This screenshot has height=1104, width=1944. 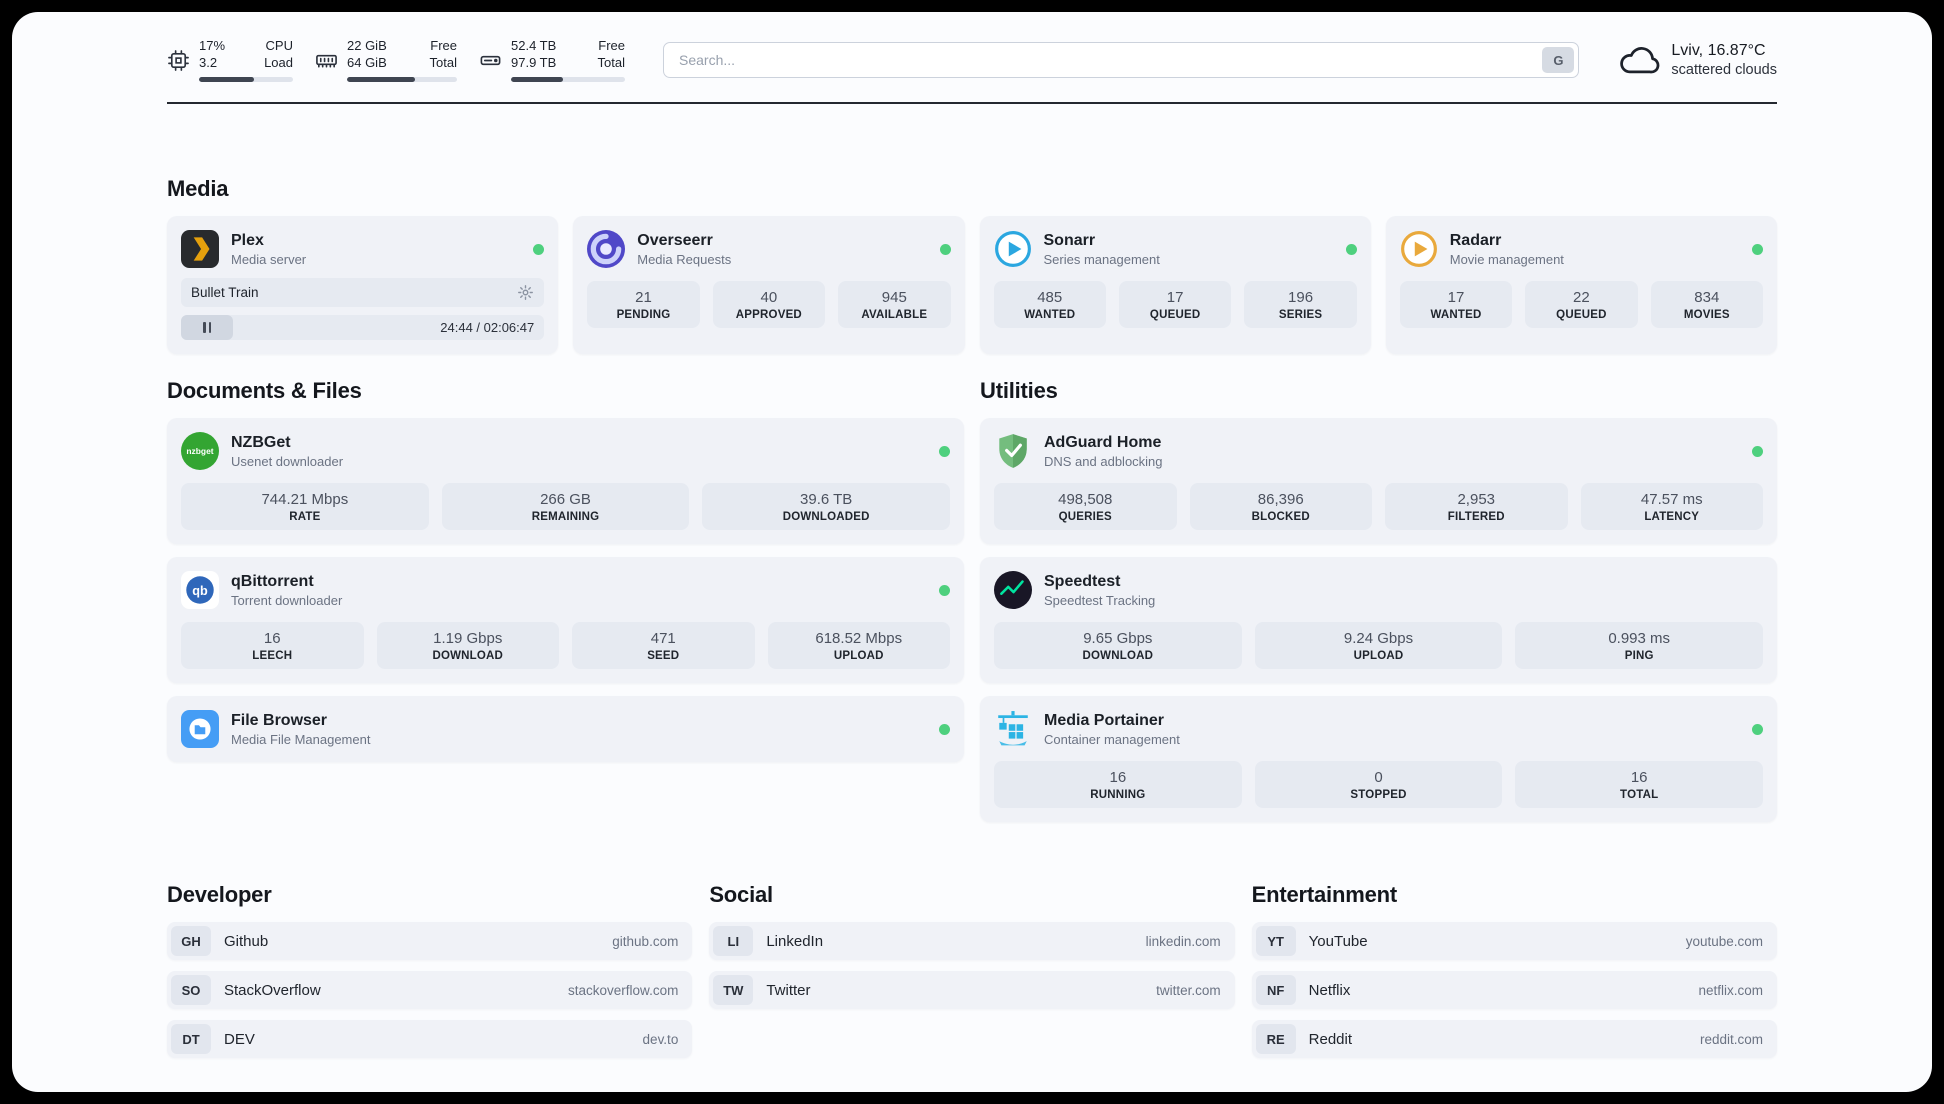 I want to click on playback-progress: 24:44 / 02:06:47, so click(x=363, y=327).